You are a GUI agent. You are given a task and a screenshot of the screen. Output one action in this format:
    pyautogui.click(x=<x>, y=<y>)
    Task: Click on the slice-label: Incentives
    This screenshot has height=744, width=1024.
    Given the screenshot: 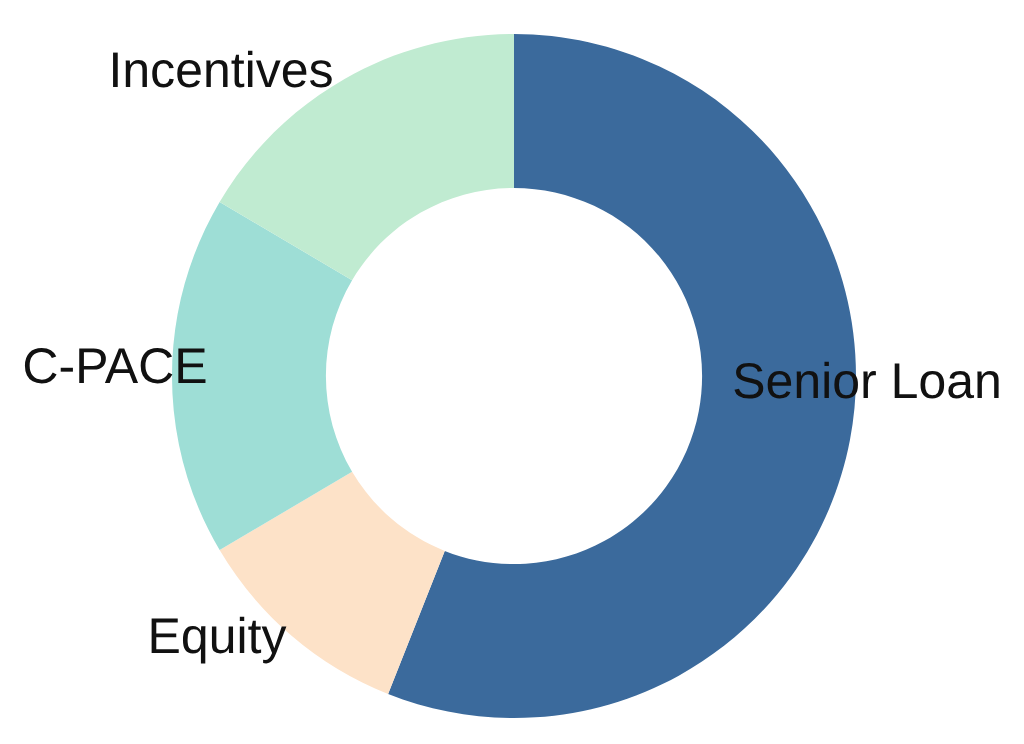 What is the action you would take?
    pyautogui.click(x=222, y=69)
    